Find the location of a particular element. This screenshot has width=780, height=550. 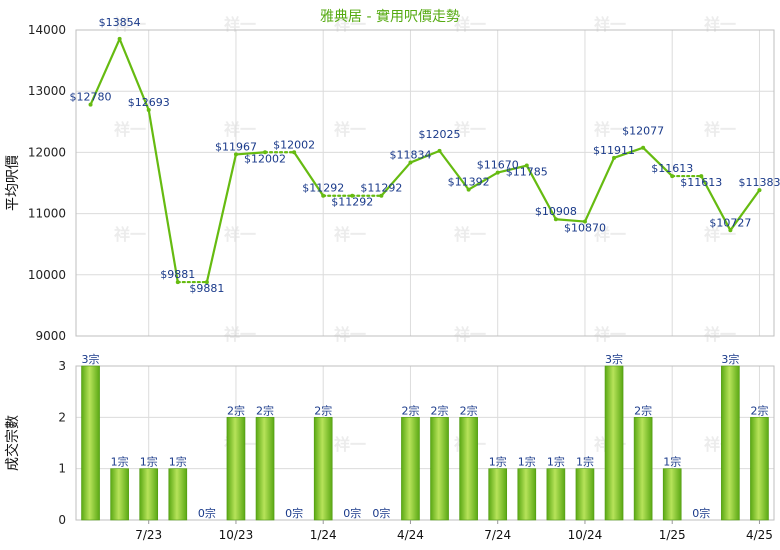

price-data-label: $10908 is located at coordinates (556, 211).